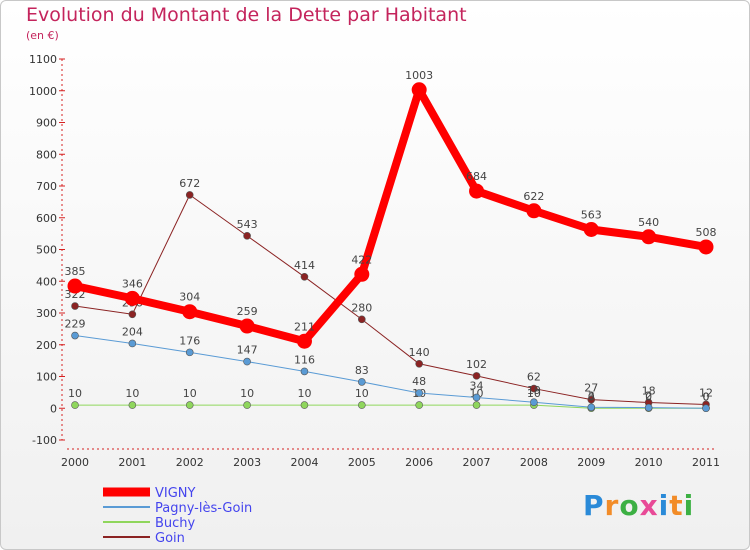  What do you see at coordinates (304, 359) in the screenshot?
I see `data-label-pagny-l-s-goin: 116` at bounding box center [304, 359].